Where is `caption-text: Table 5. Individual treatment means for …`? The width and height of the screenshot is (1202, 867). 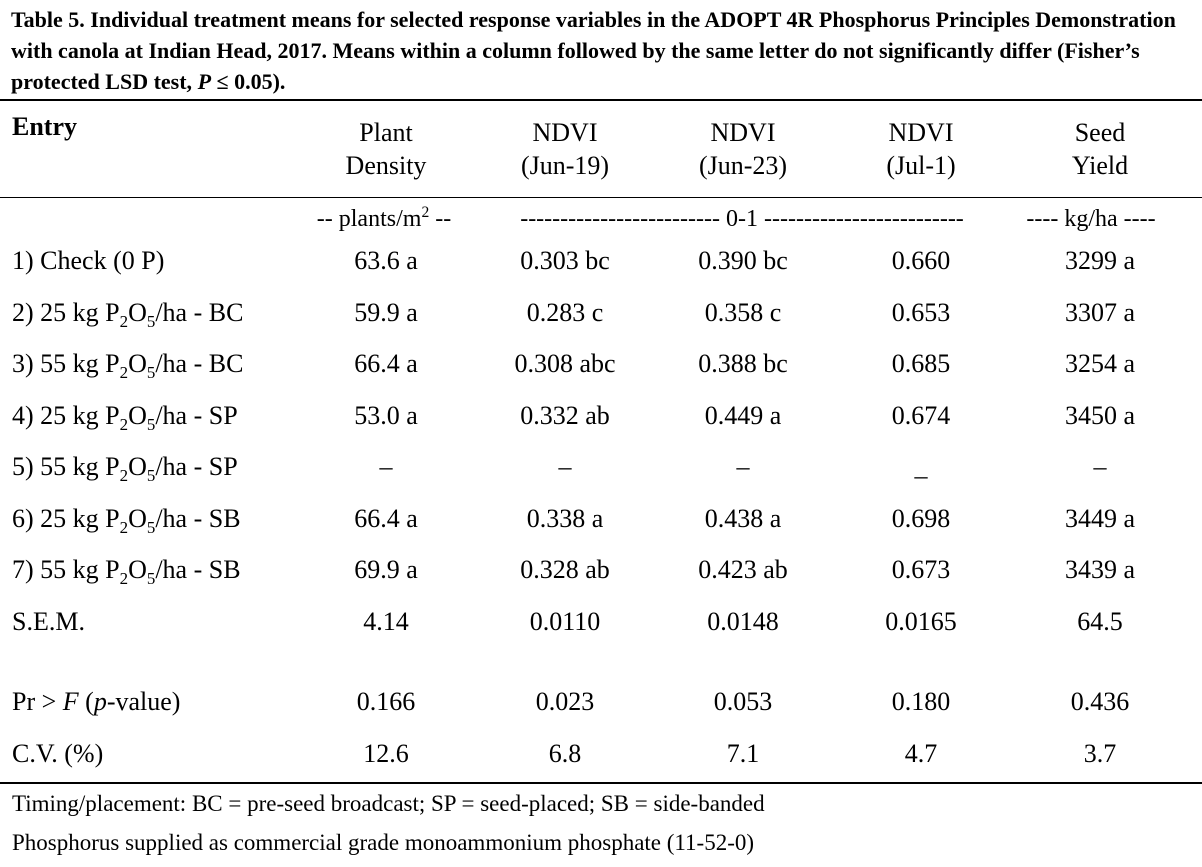
caption-text: Table 5. Individual treatment means for … is located at coordinates (593, 50).